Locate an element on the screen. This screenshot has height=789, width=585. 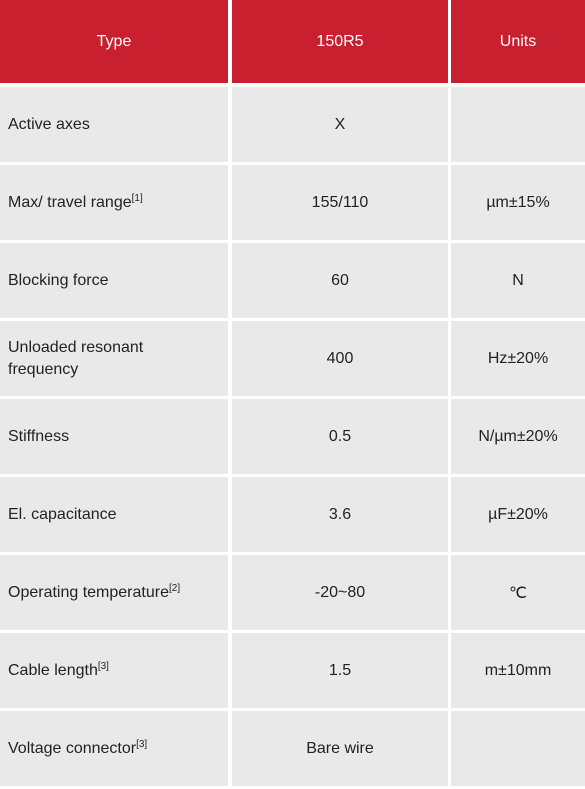
parameter-label: El. capacitance is located at coordinates (62, 515).